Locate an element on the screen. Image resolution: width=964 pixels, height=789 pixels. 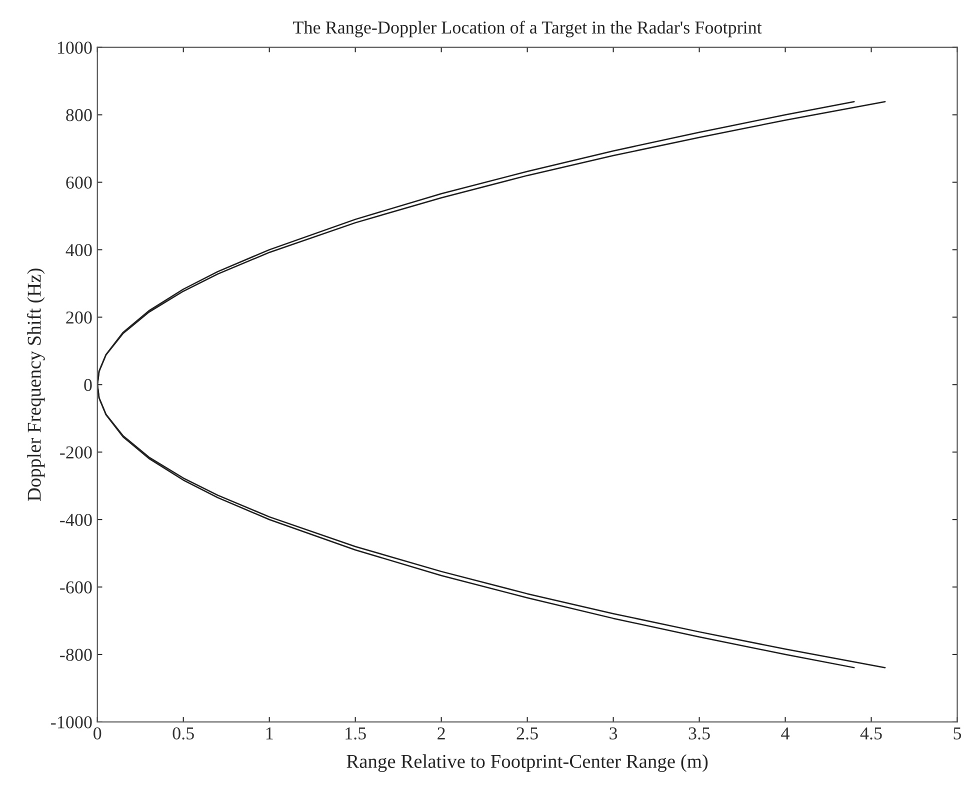
y-tick-label: 800 is located at coordinates (79, 115).